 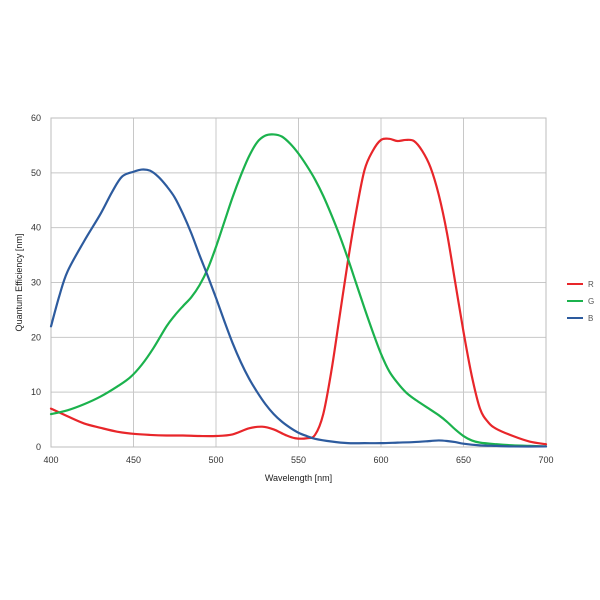 What do you see at coordinates (463, 460) in the screenshot?
I see `x-tick-label: 650` at bounding box center [463, 460].